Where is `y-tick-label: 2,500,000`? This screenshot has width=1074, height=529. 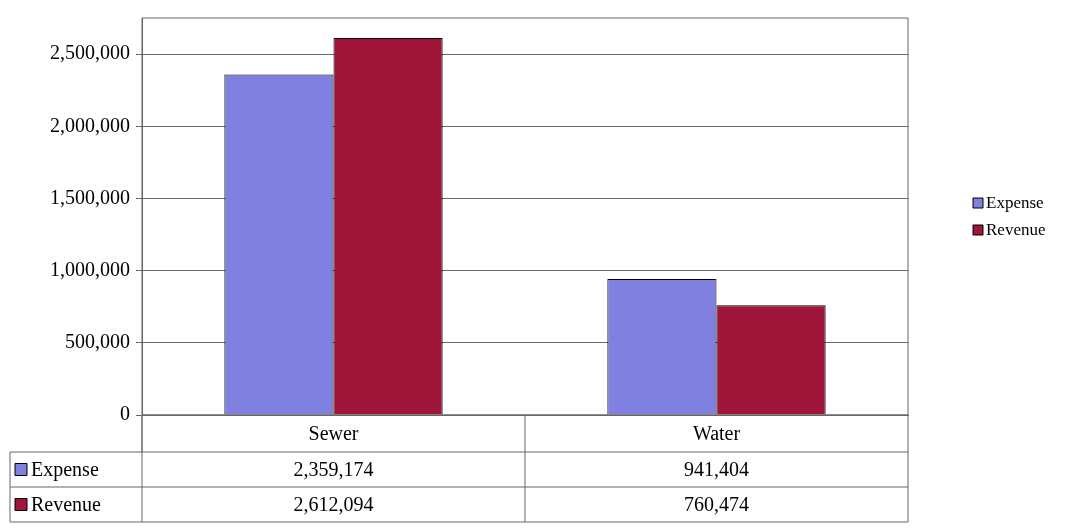 y-tick-label: 2,500,000 is located at coordinates (90, 52).